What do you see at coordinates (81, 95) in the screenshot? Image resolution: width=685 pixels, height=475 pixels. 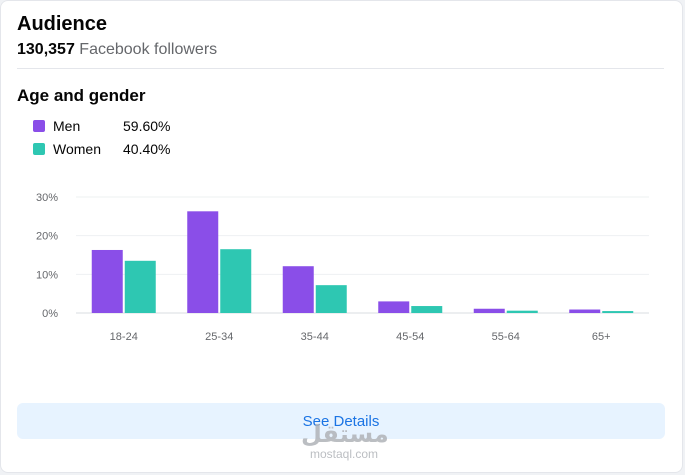 I see `section-title: Age and gender` at bounding box center [81, 95].